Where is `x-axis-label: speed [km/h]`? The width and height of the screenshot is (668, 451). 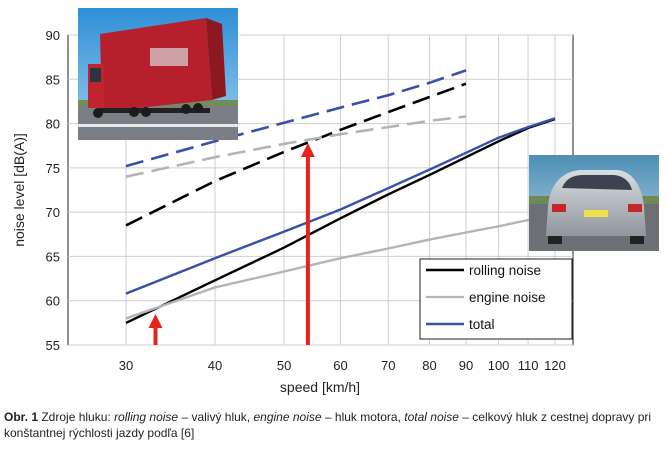
x-axis-label: speed [km/h] is located at coordinates (320, 387).